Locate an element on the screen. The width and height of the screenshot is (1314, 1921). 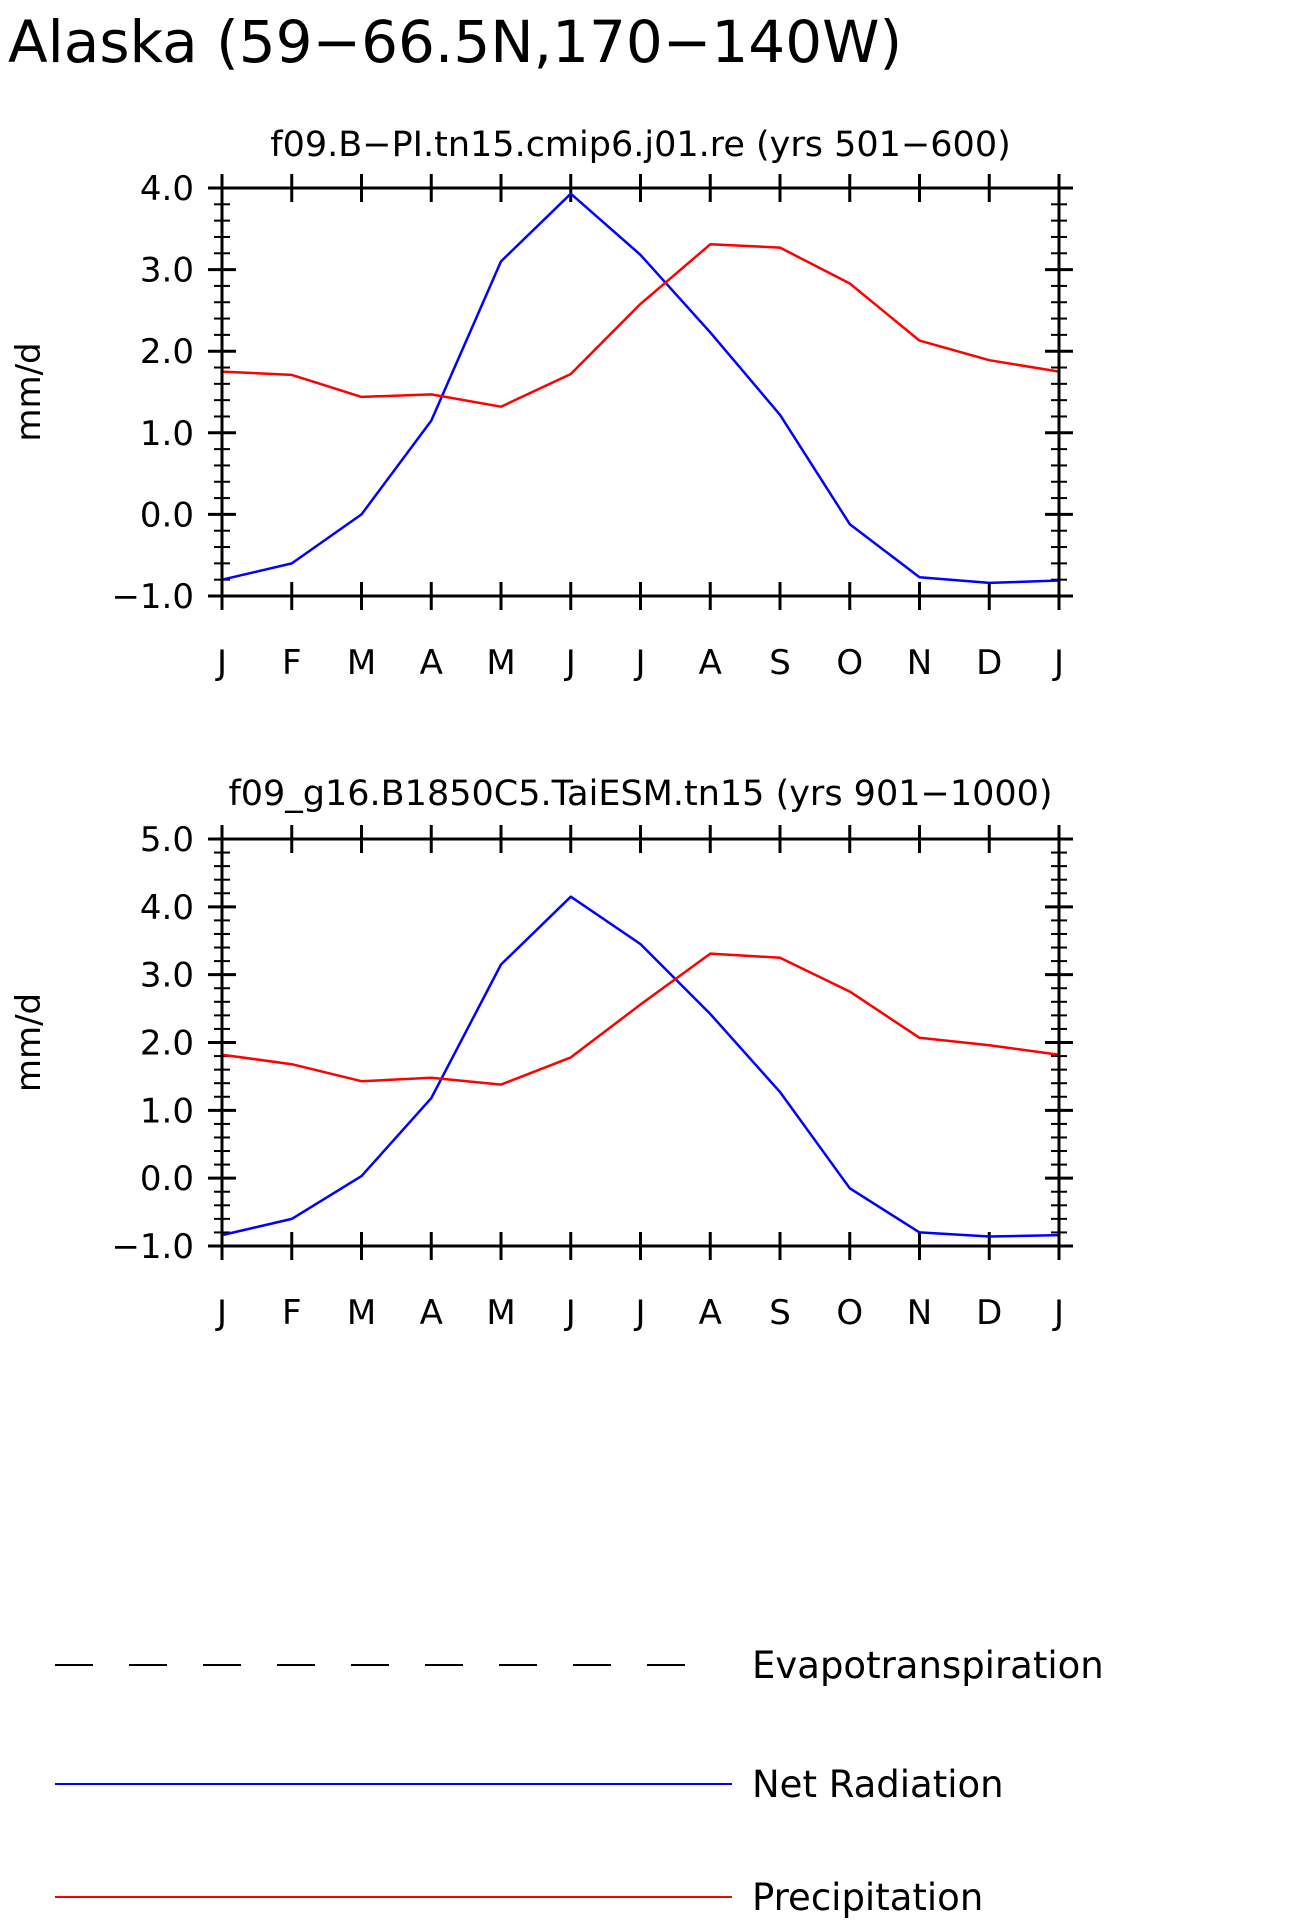
page-title: Alaska (59−66.5N,170−140W) is located at coordinates (455, 42).